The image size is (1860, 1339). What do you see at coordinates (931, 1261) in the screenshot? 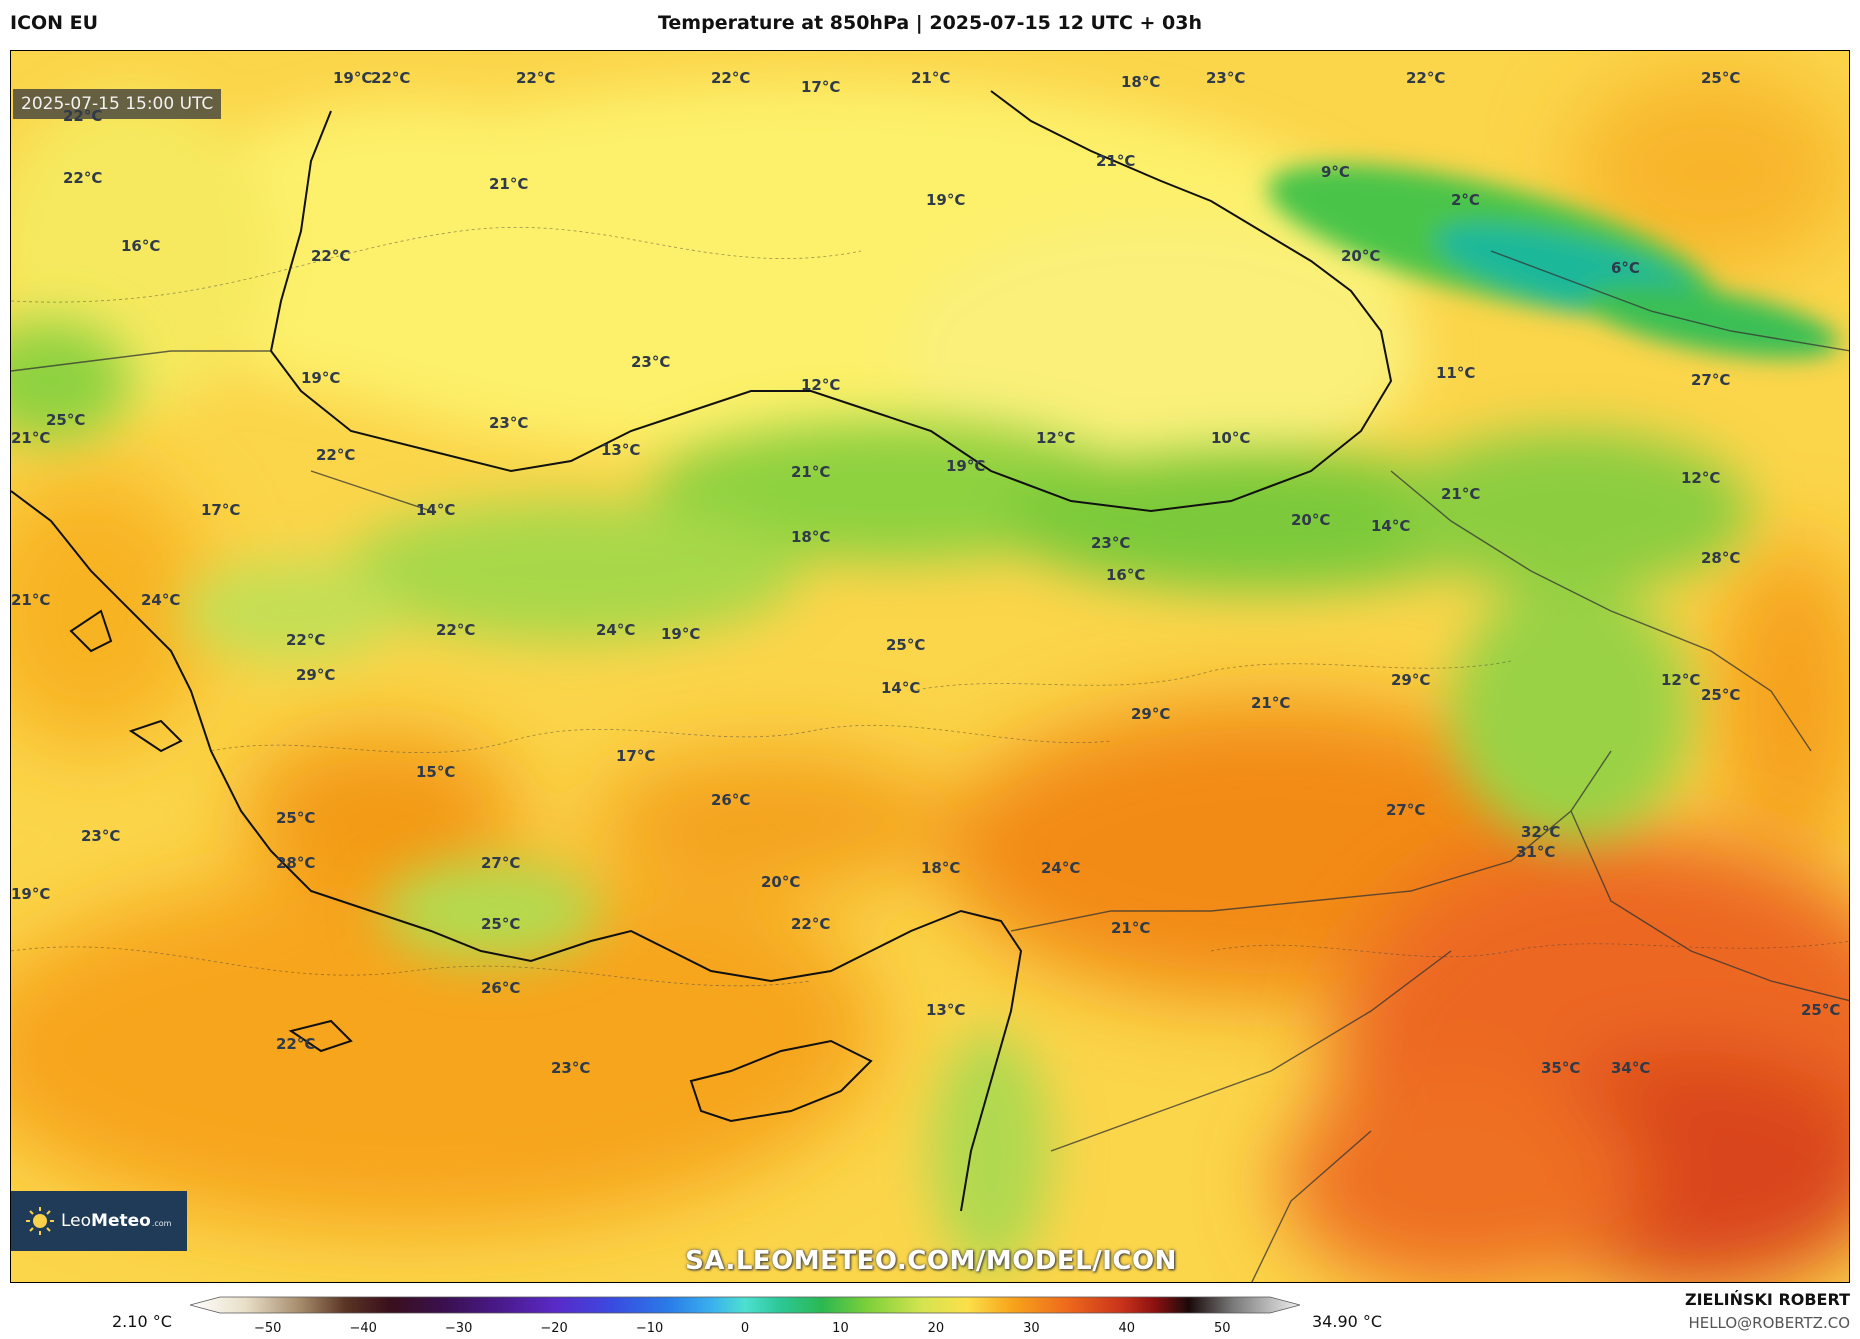
I see `source-watermark: SA.LEOMETEO.COM/MODEL/ICON` at bounding box center [931, 1261].